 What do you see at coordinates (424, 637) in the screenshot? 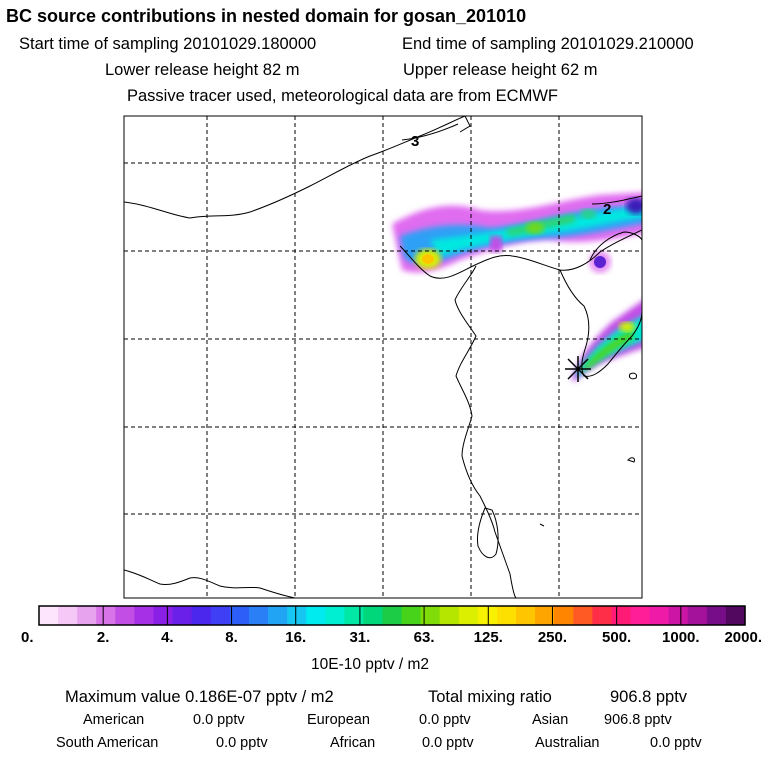
I see `colorbar-tick-label: 63.` at bounding box center [424, 637].